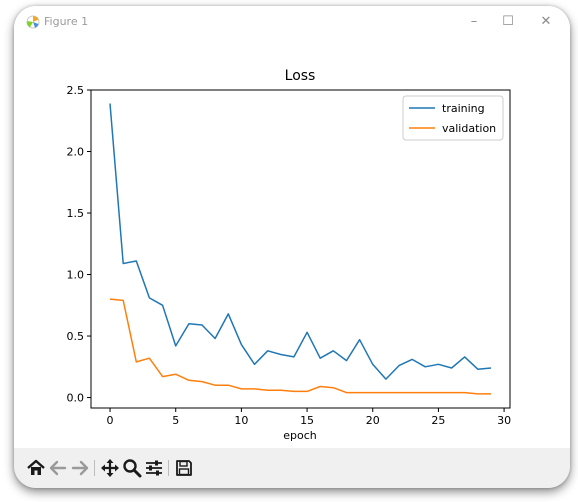 The height and width of the screenshot is (502, 578). Describe the element at coordinates (132, 468) in the screenshot. I see `zoom-icon` at that location.